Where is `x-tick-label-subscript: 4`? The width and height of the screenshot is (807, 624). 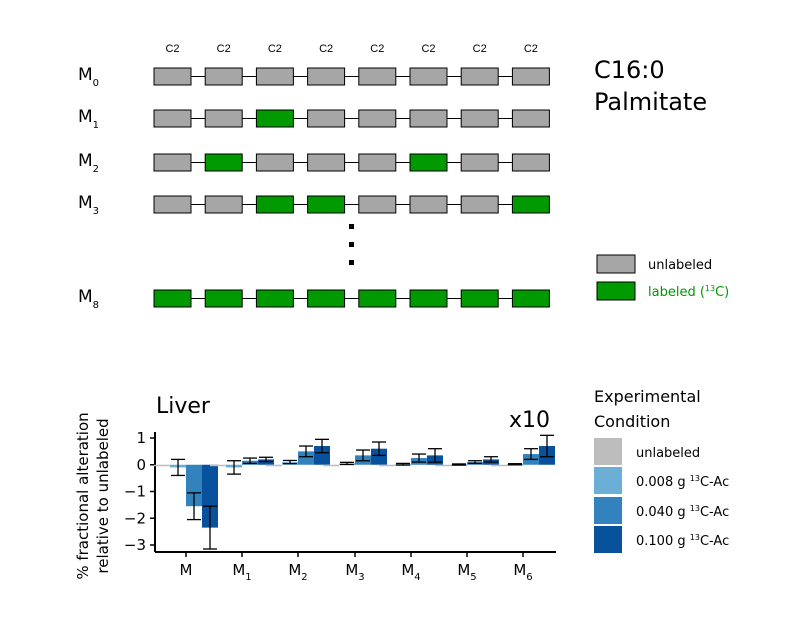 x-tick-label-subscript: 4 is located at coordinates (417, 577).